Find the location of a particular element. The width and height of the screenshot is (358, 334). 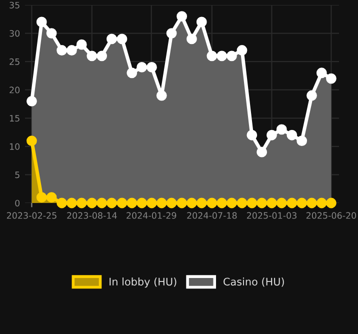

y-tick-label: 35 is located at coordinates (15, 5).